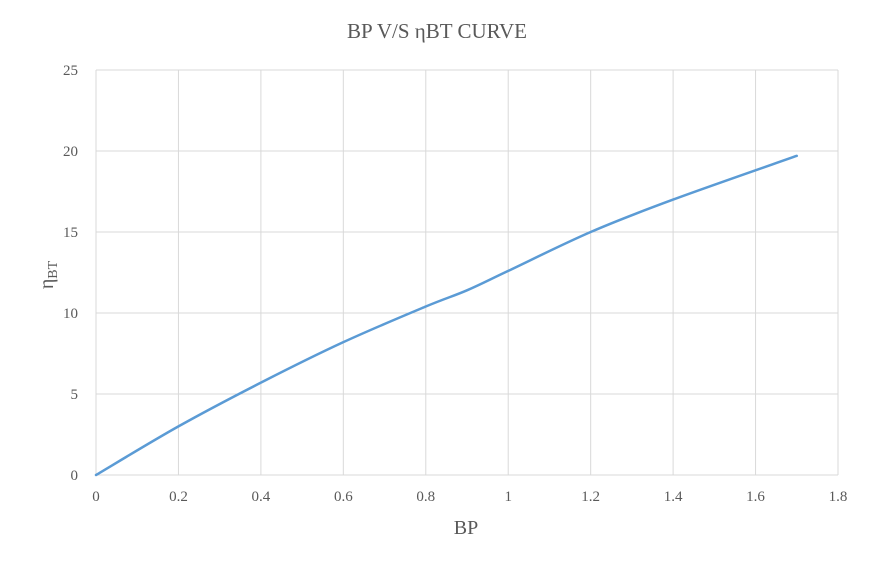 This screenshot has height=568, width=874. I want to click on x-tick-label: 1.6, so click(755, 497).